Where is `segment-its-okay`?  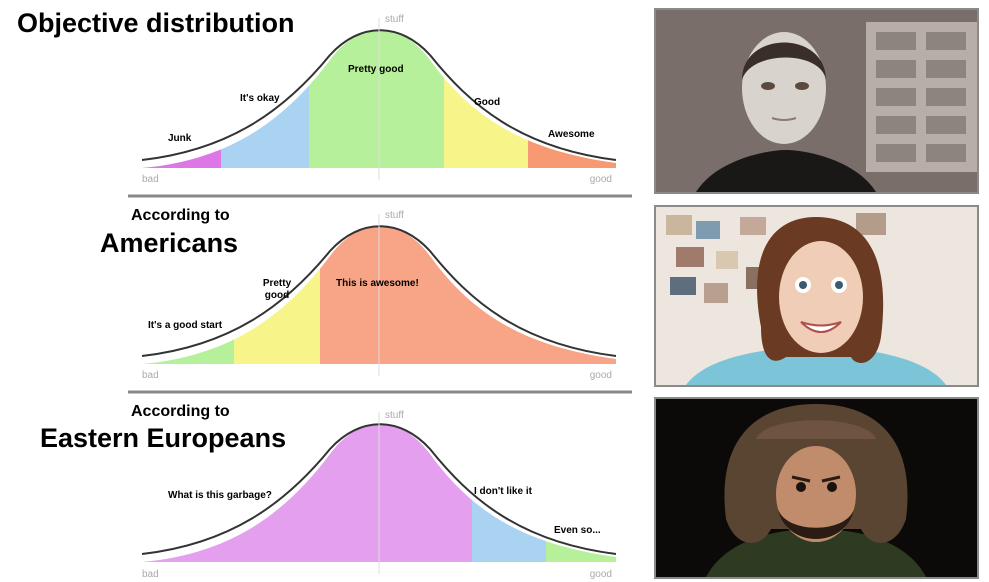 segment-its-okay is located at coordinates (265, 99).